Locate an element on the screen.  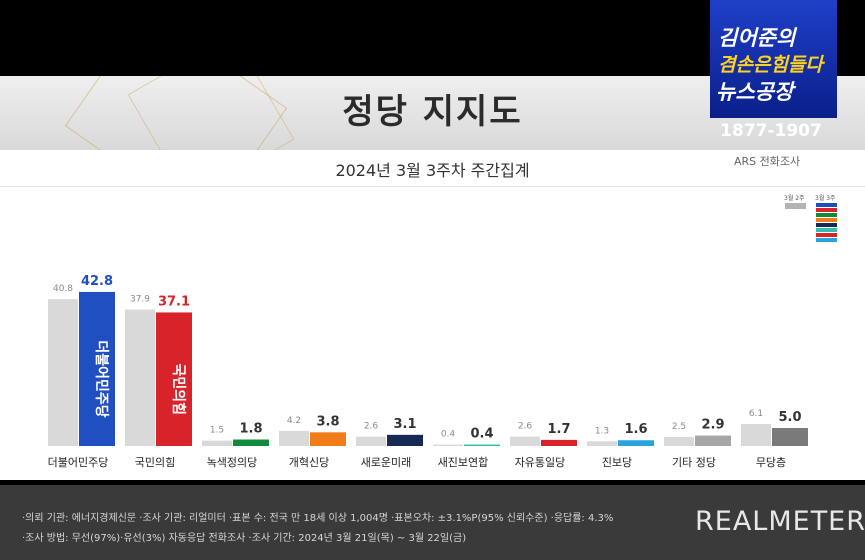
logo-line1: 김어준의 is located at coordinates (757, 38).